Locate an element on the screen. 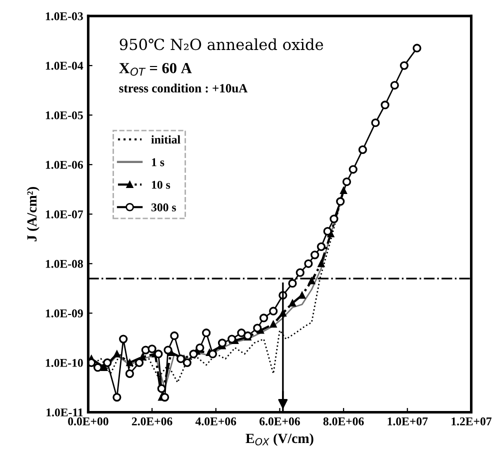 The image size is (504, 458). y-tick-label: 1.0E-06 is located at coordinates (64, 164).